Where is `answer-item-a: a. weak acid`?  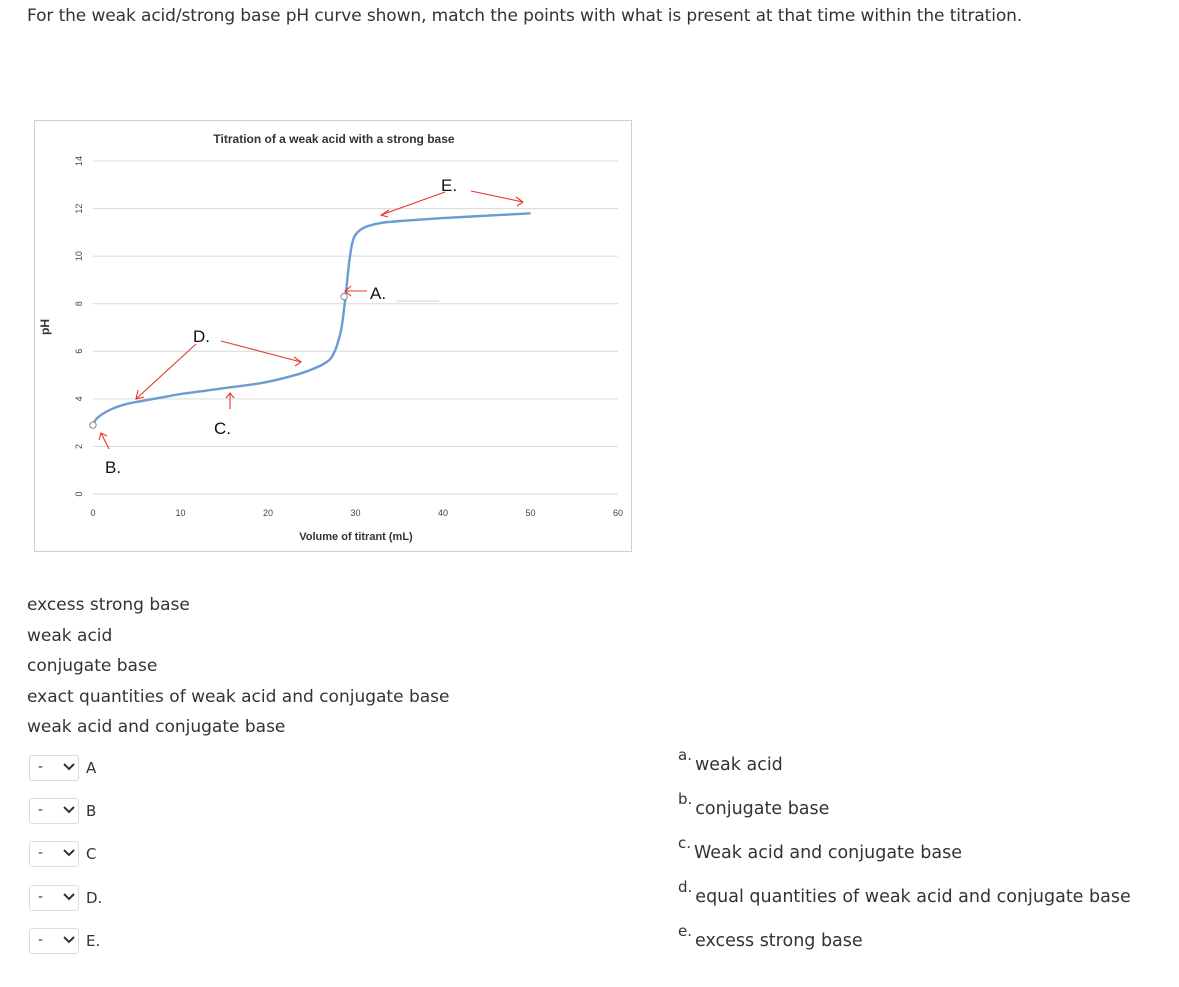
answer-item-a: a. weak acid is located at coordinates (730, 760).